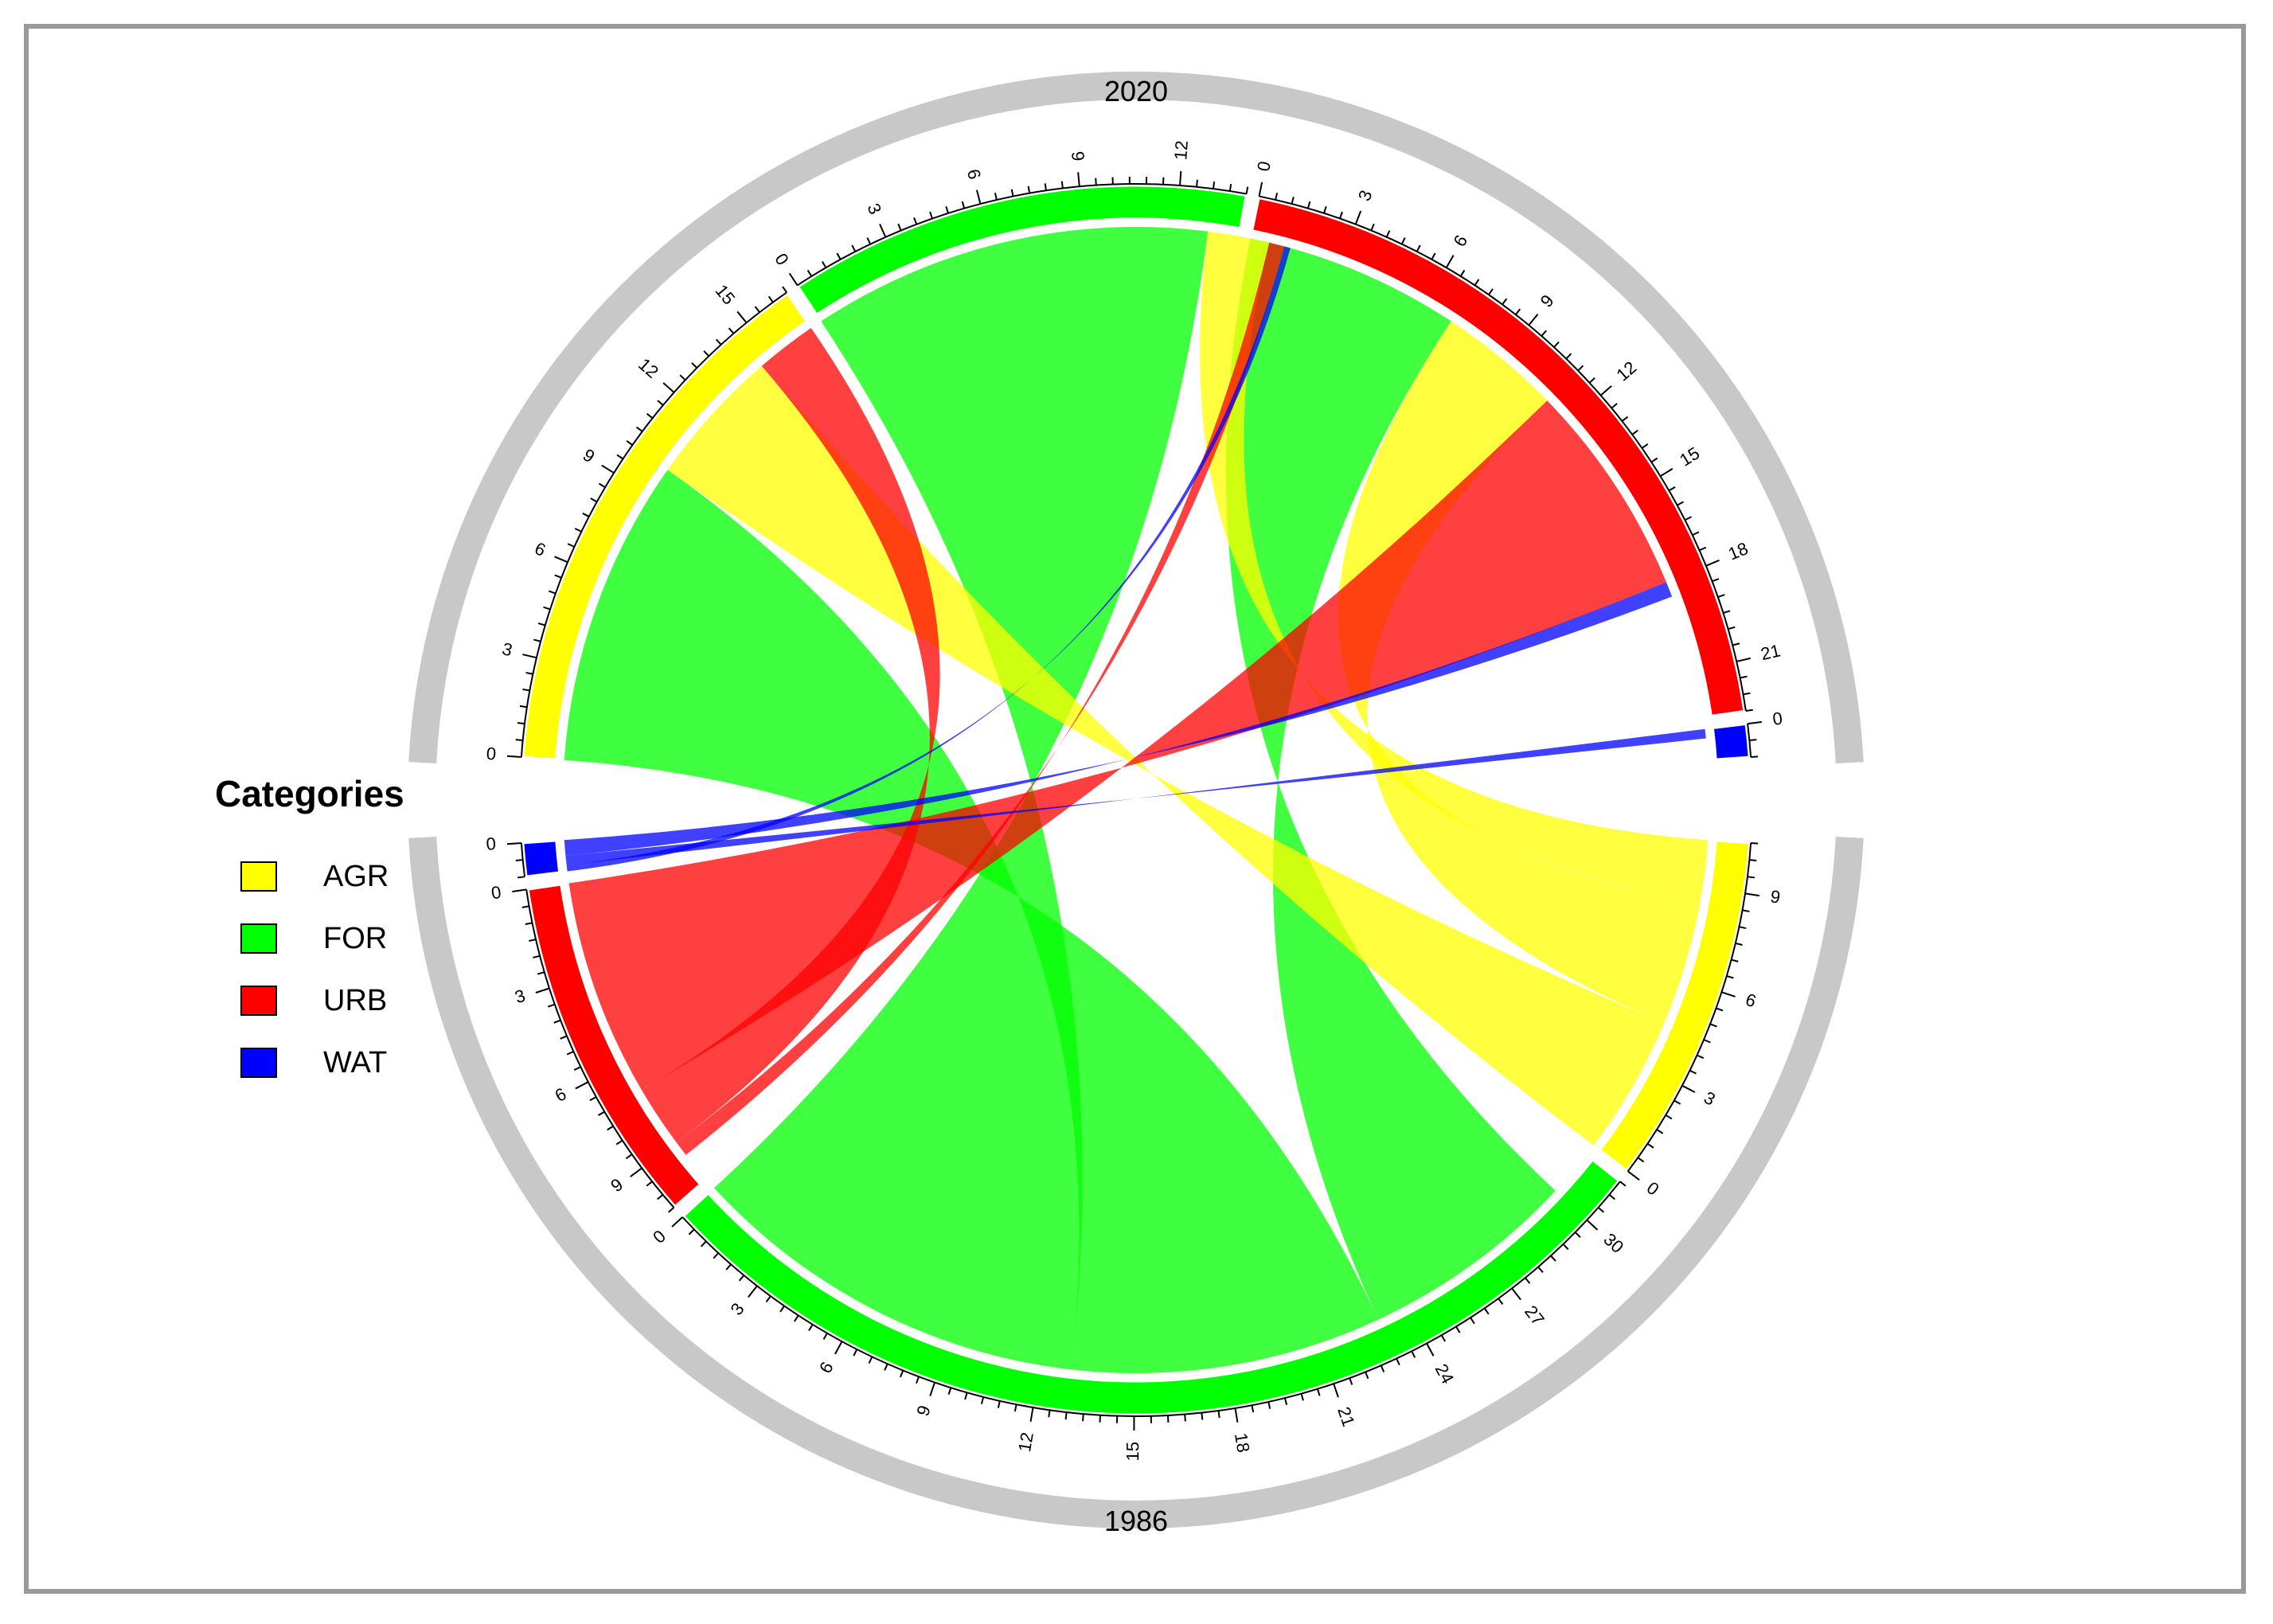  I want to click on tick-label: 24, so click(1445, 1373).